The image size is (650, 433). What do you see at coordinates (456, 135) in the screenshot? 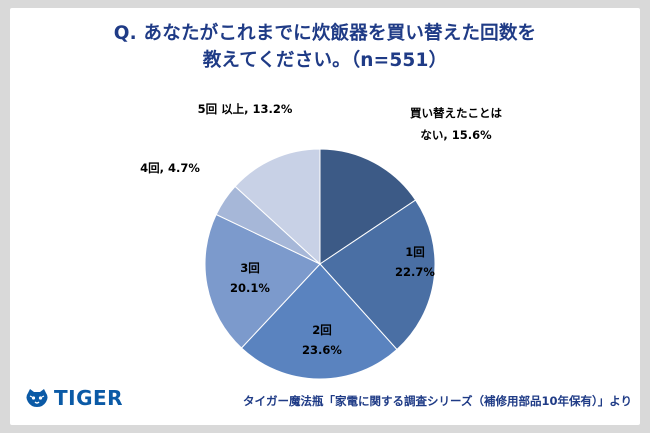
I see `slice-value-1: ない, 15.6%` at bounding box center [456, 135].